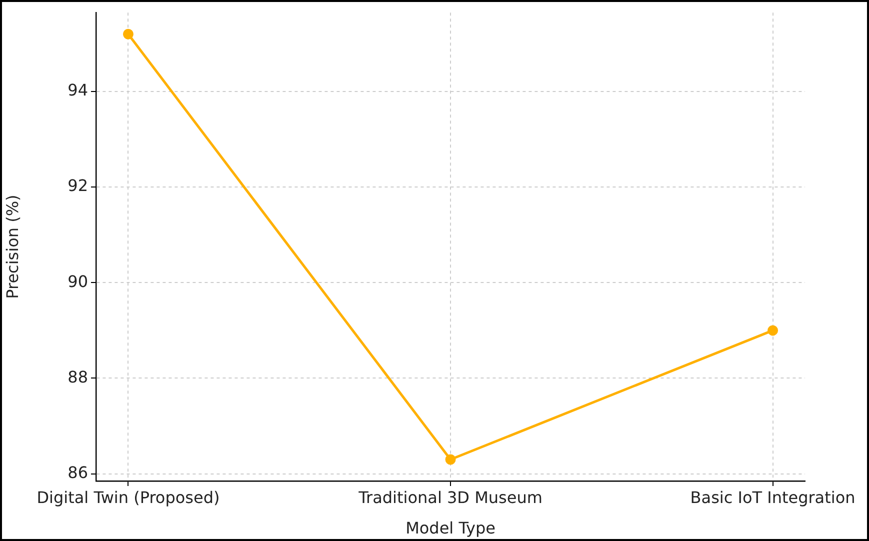 This screenshot has width=869, height=541. I want to click on x-tick-label: Traditional 3D Museum, so click(450, 497).